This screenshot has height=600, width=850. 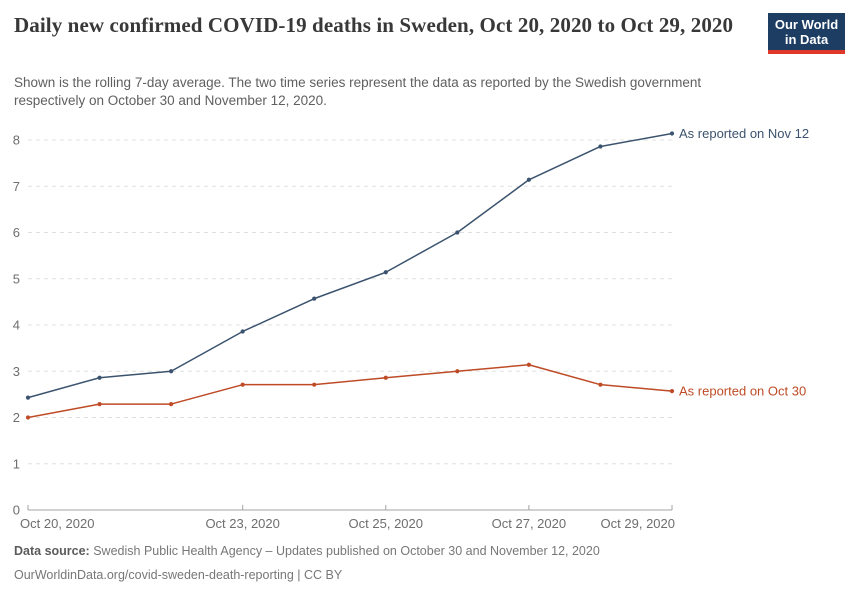 I want to click on owid-logo-text: Our World in Data, so click(x=806, y=31).